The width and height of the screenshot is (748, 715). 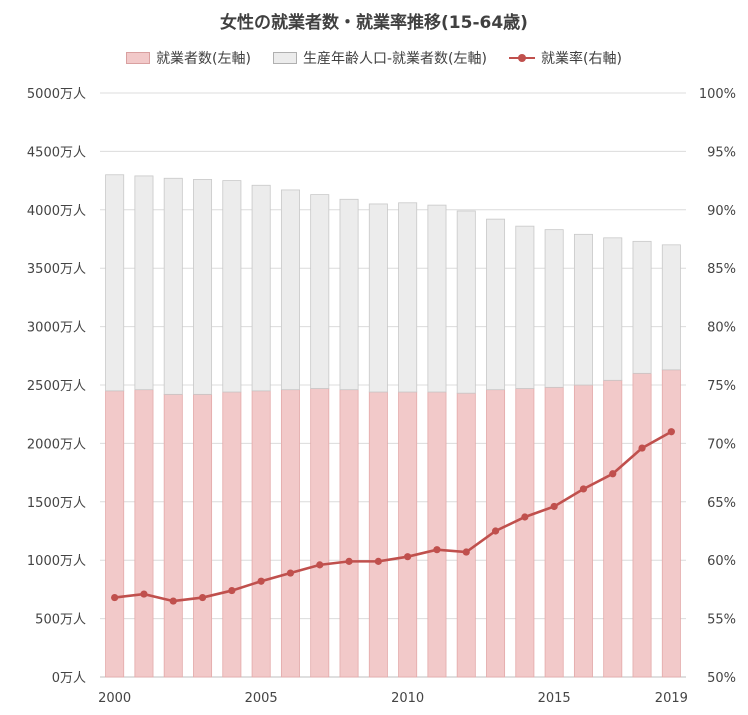 I want to click on x-tick-label: 2019, so click(x=671, y=698).